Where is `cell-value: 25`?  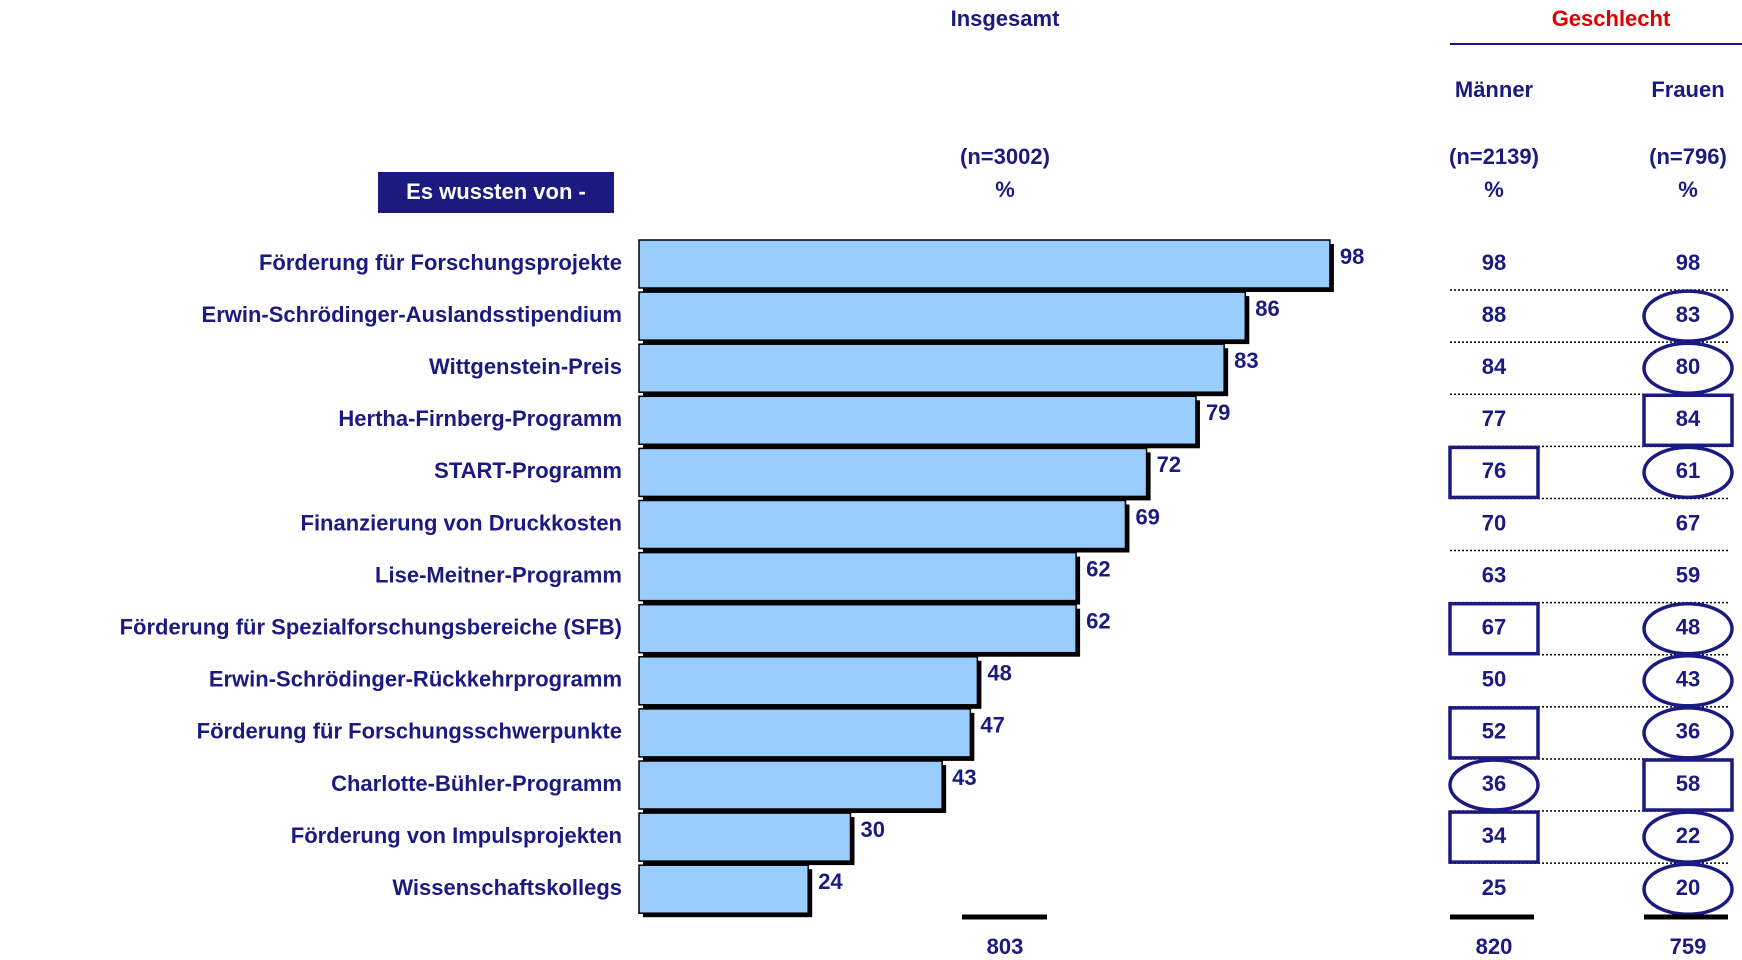 cell-value: 25 is located at coordinates (1494, 887).